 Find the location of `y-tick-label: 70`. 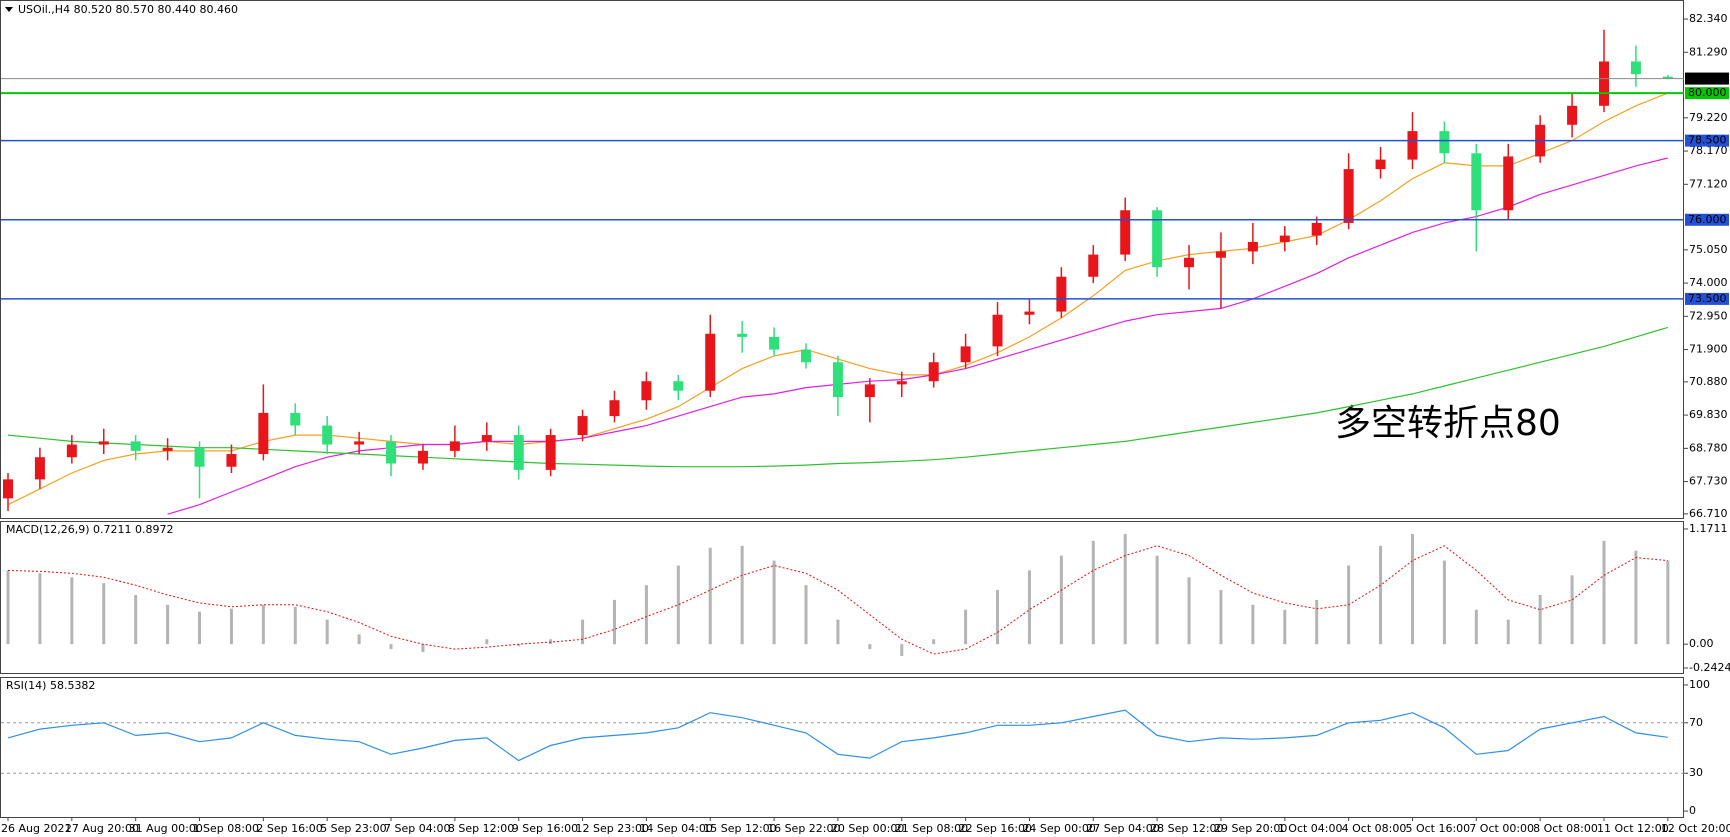

y-tick-label: 70 is located at coordinates (1696, 722).